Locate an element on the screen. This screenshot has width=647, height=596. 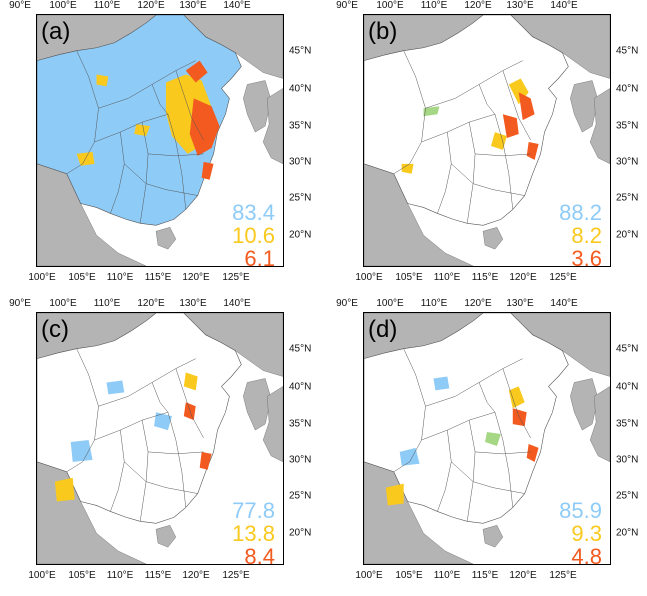
bottom-lon-tick: 115°E is located at coordinates (158, 277).